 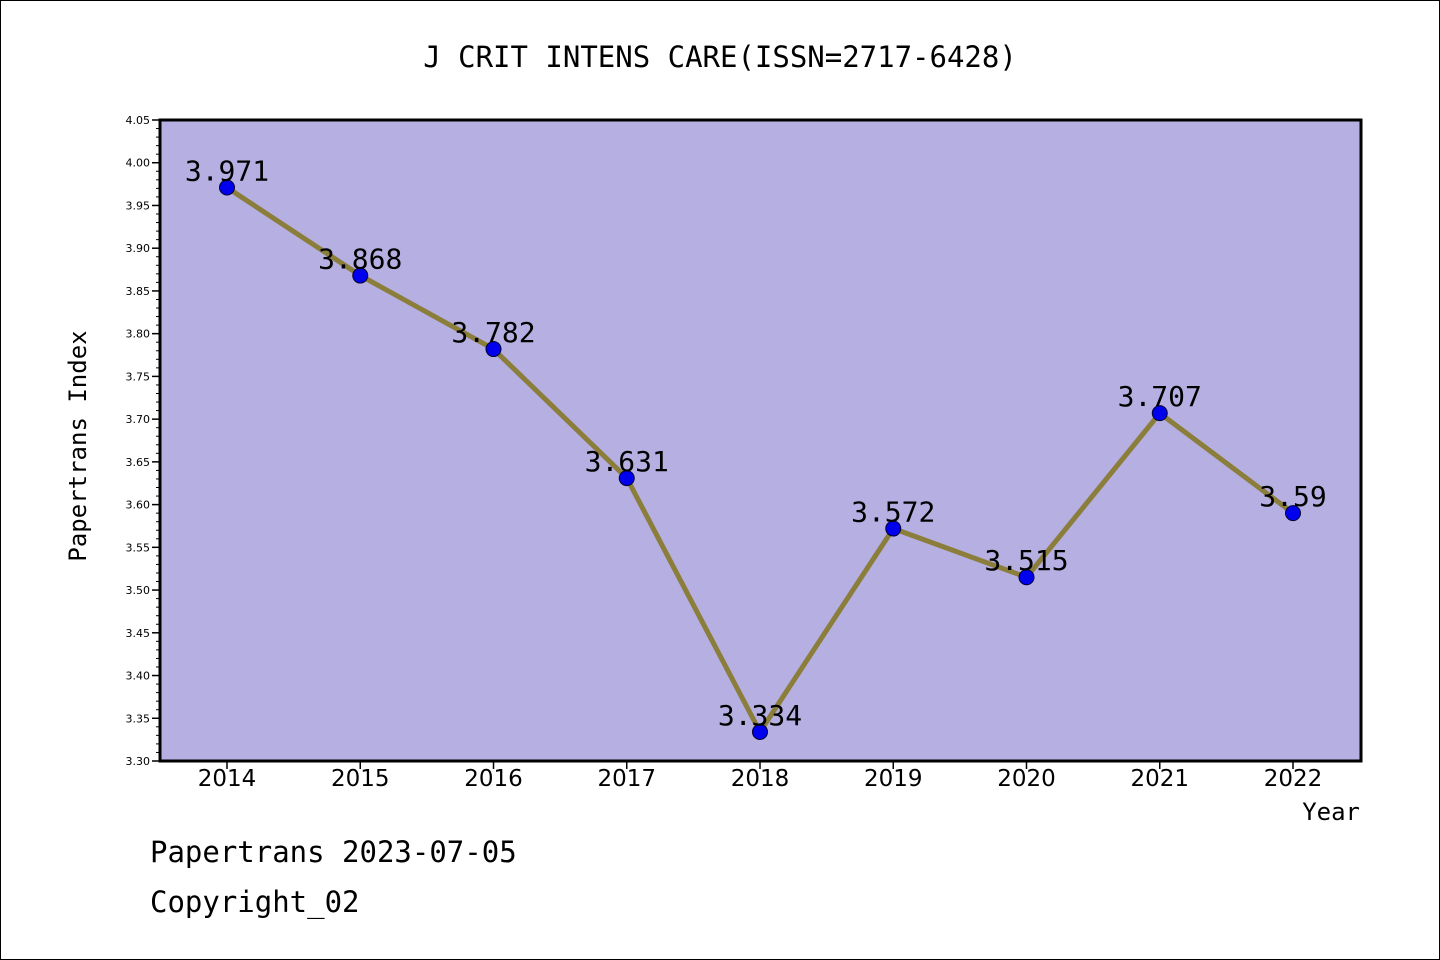 What do you see at coordinates (760, 715) in the screenshot?
I see `data-label: 3.334` at bounding box center [760, 715].